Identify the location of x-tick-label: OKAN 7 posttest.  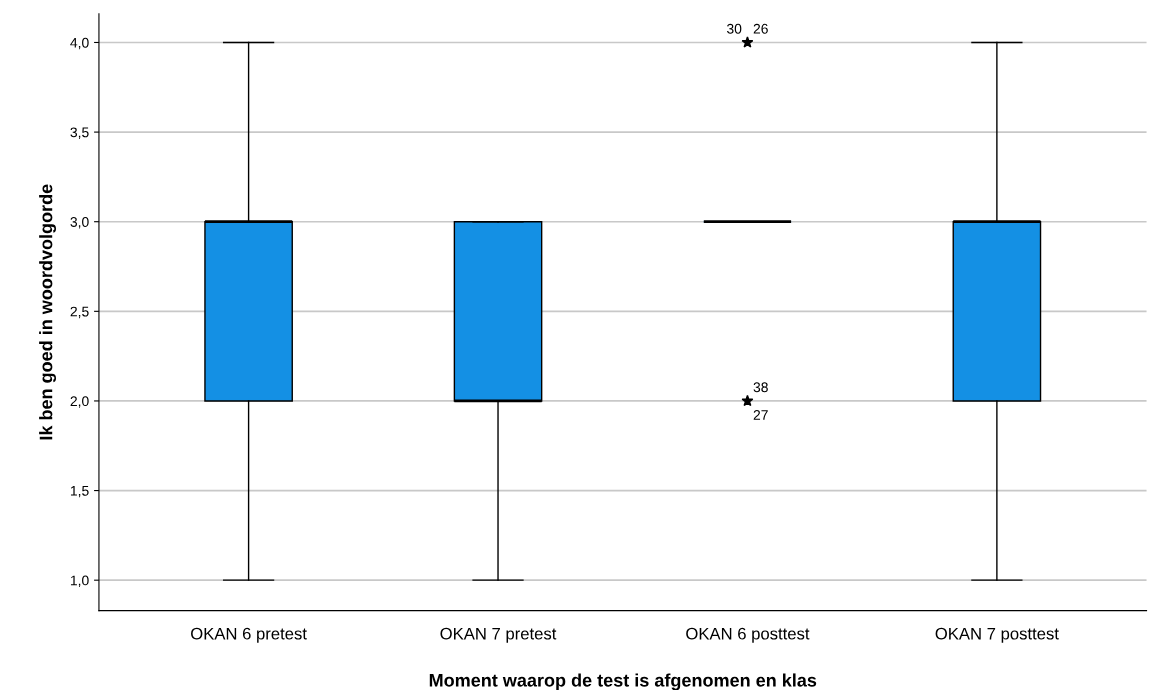
(997, 635).